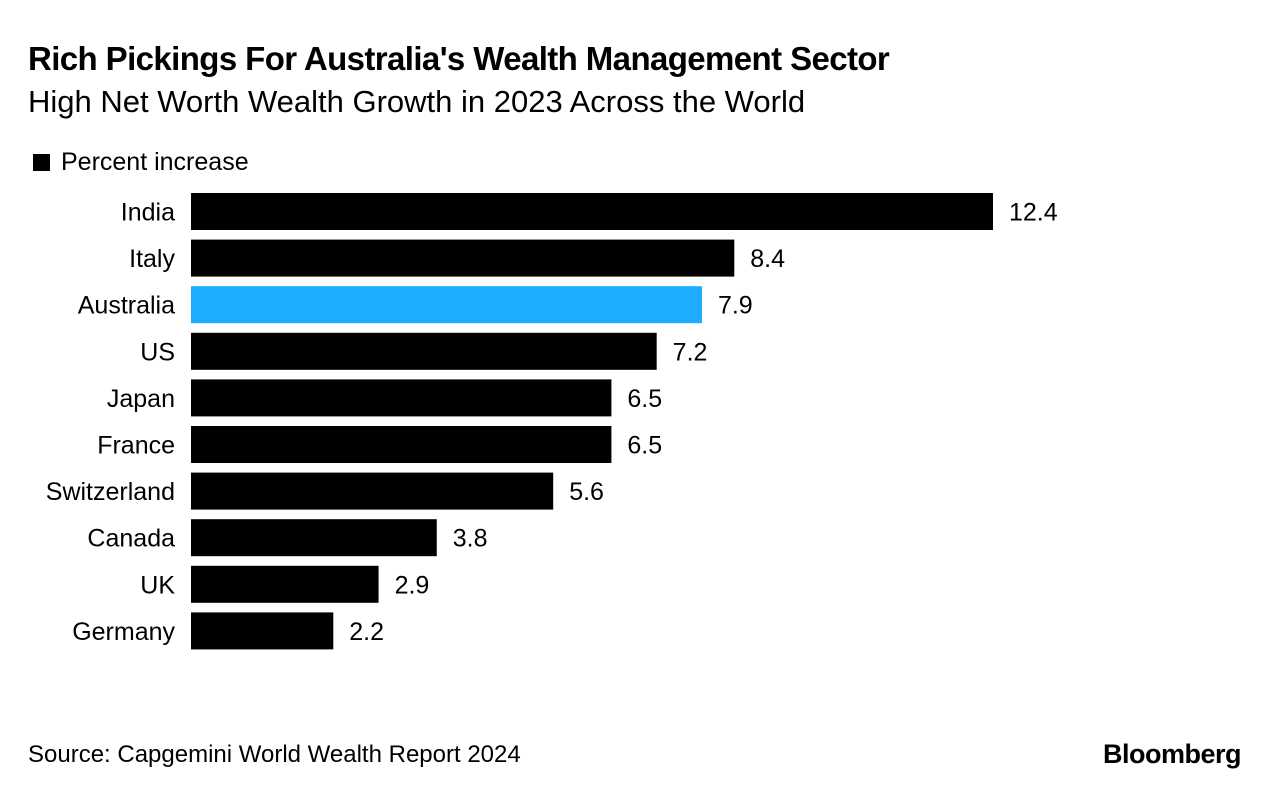  I want to click on value-label-italy: 8.4, so click(767, 259).